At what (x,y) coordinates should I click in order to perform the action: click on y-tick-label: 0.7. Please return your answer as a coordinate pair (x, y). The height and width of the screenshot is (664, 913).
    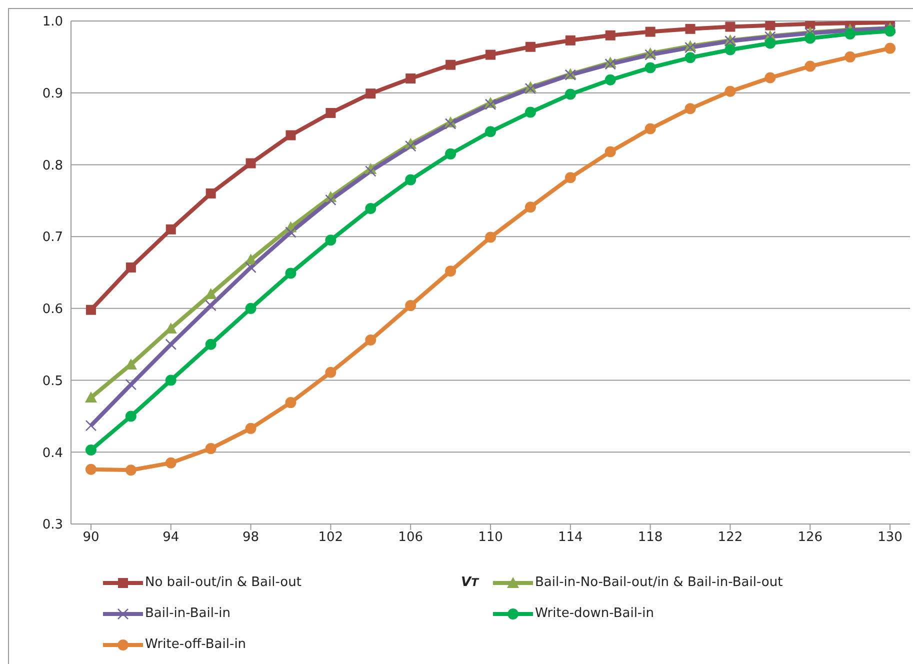
    Looking at the image, I should click on (52, 238).